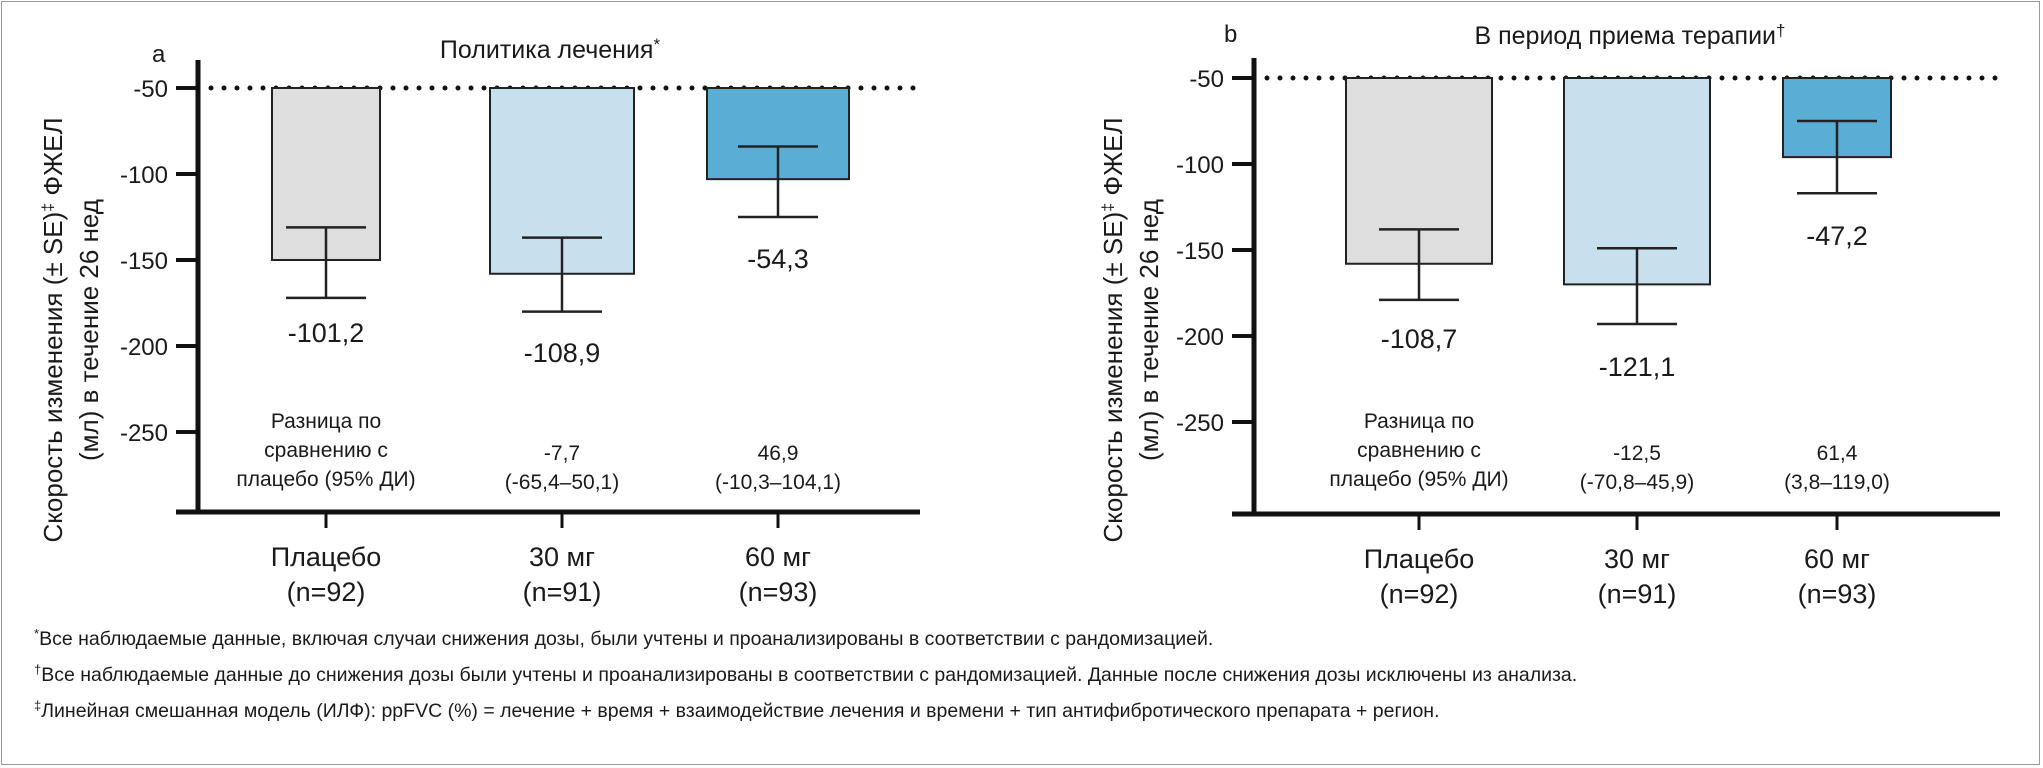  I want to click on title-mark: *, so click(656, 44).